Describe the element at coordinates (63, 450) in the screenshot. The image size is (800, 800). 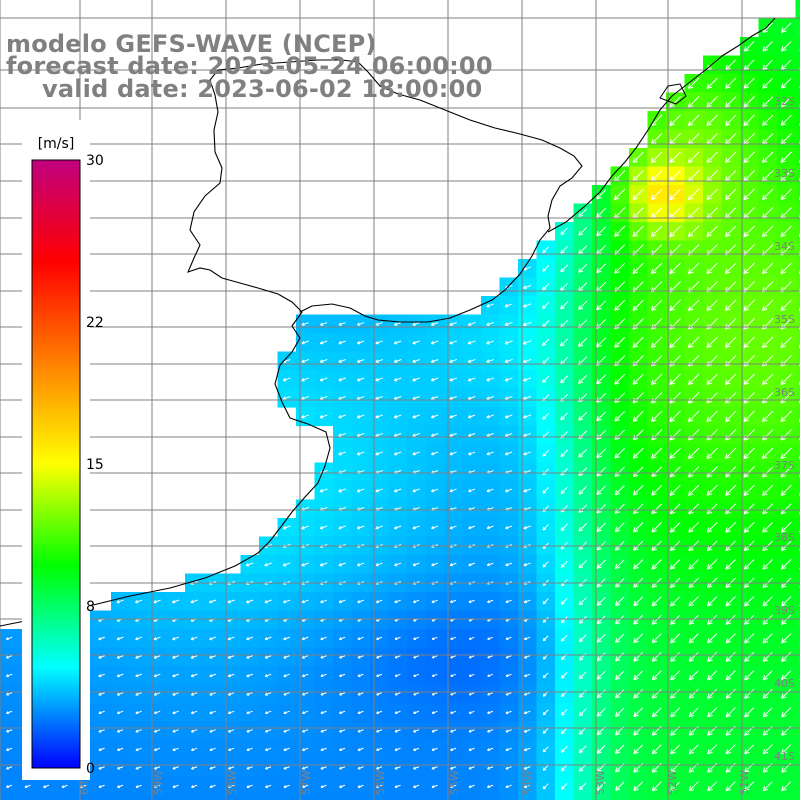
I see `colorbar: [m/s] 30 22 15 8 0` at that location.